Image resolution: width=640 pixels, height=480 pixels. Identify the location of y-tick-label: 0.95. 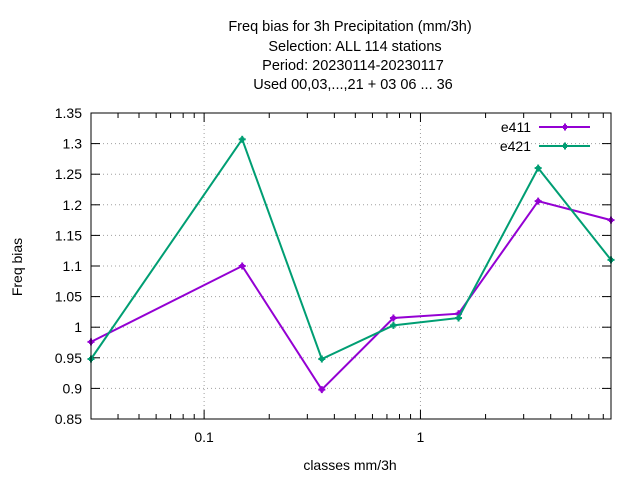
(68, 358).